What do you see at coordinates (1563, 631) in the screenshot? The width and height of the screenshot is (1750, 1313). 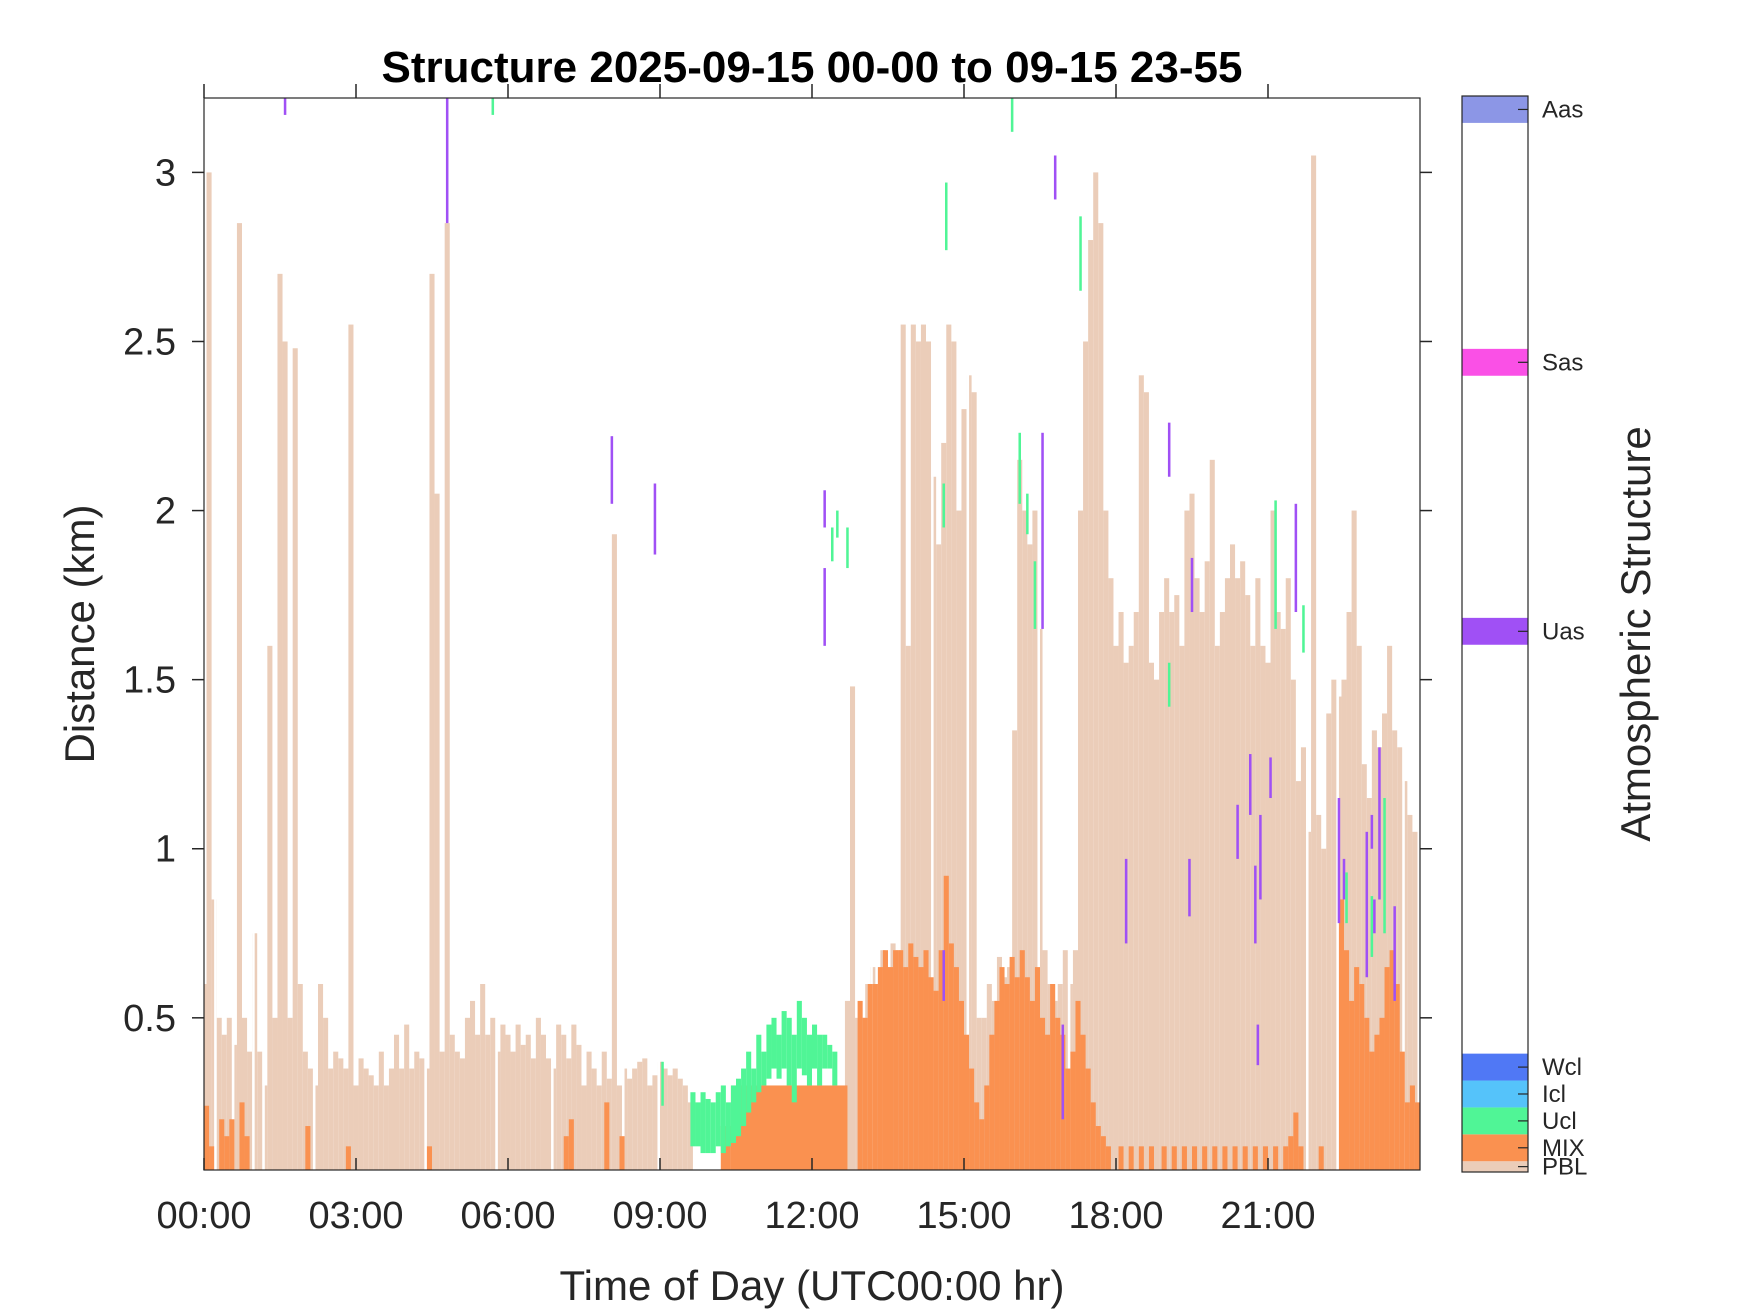 I see `colorbar-tick-label: Uas` at bounding box center [1563, 631].